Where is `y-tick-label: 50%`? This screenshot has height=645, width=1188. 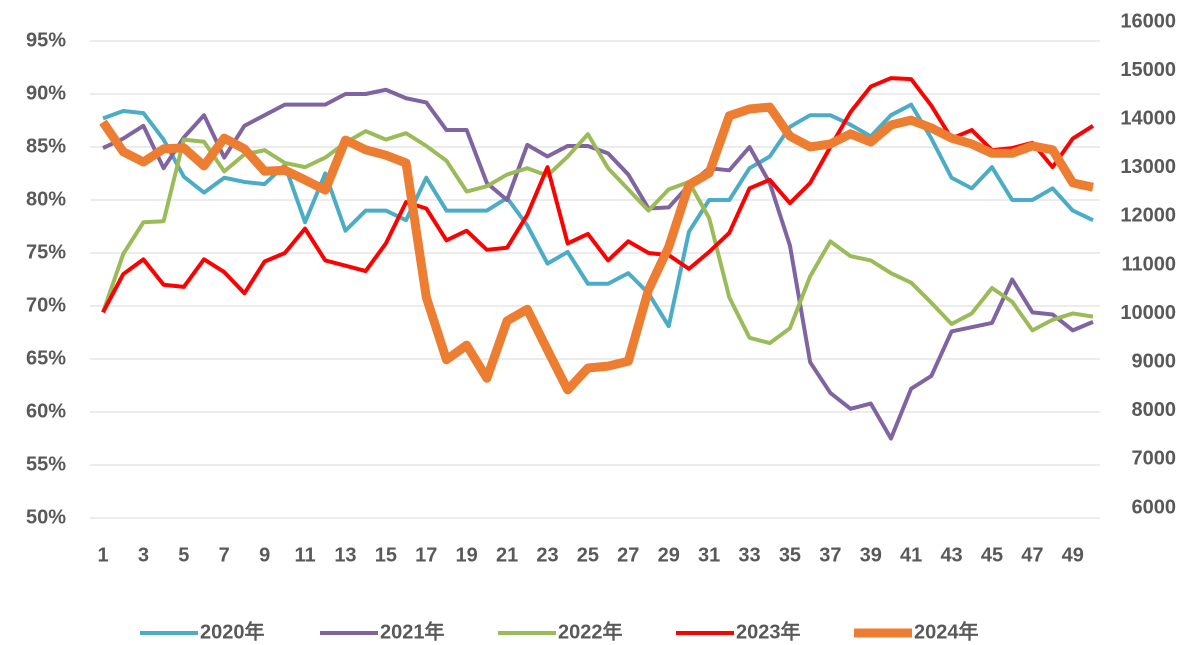
y-tick-label: 50% is located at coordinates (46, 517).